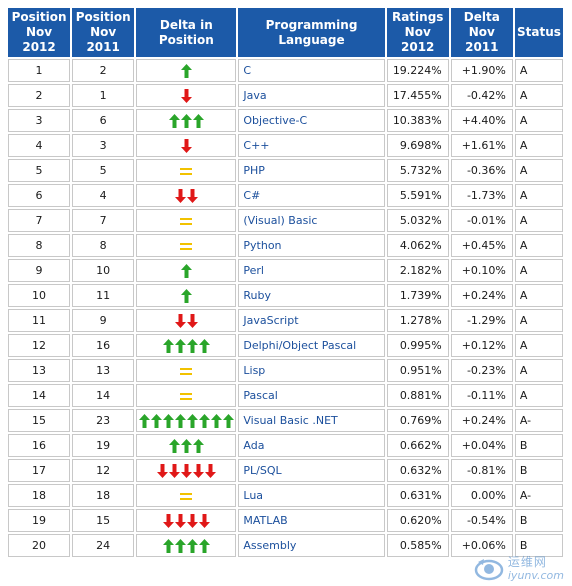  Describe the element at coordinates (417, 95) in the screenshot. I see `cell-rating: 17.455%` at that location.